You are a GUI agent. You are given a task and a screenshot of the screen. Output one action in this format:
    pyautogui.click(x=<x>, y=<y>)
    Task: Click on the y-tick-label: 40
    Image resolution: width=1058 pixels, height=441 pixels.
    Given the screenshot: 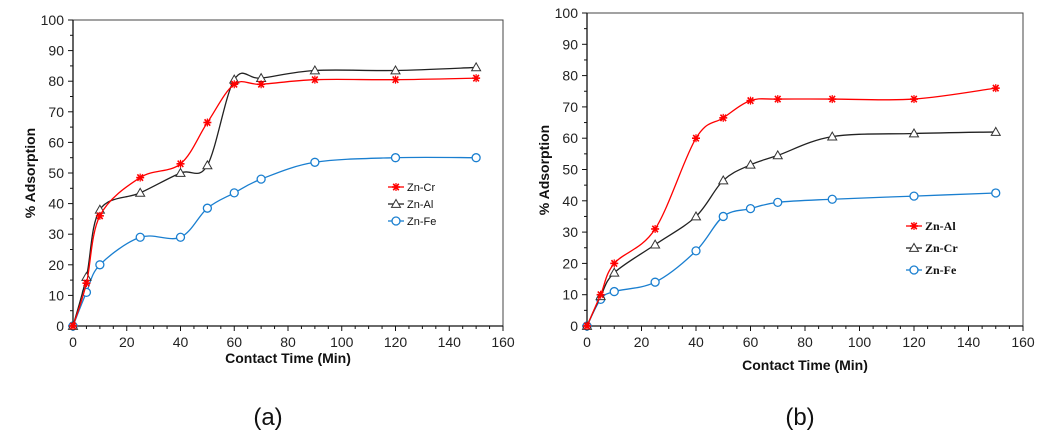 What is the action you would take?
    pyautogui.click(x=56, y=204)
    